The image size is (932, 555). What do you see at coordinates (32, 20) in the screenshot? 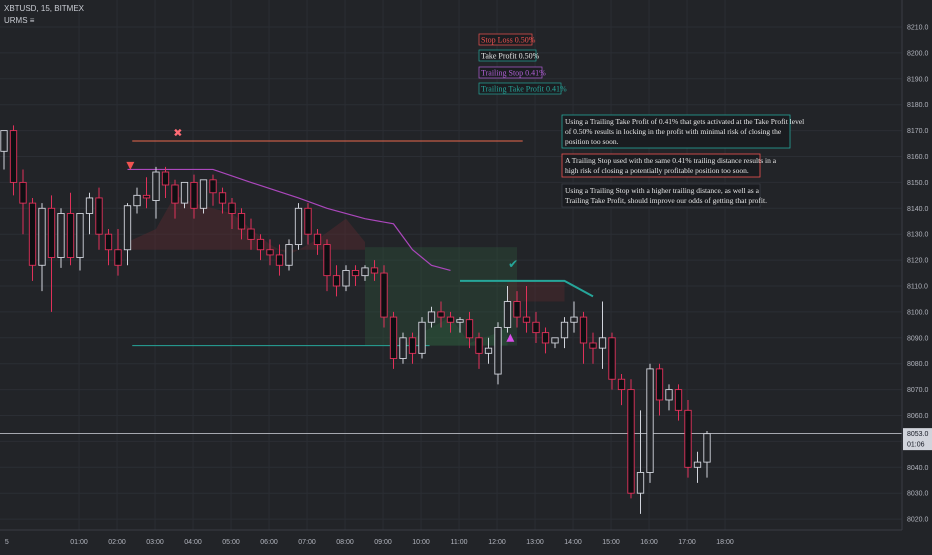
I see `indicator-menu-icon: ≡` at bounding box center [32, 20].